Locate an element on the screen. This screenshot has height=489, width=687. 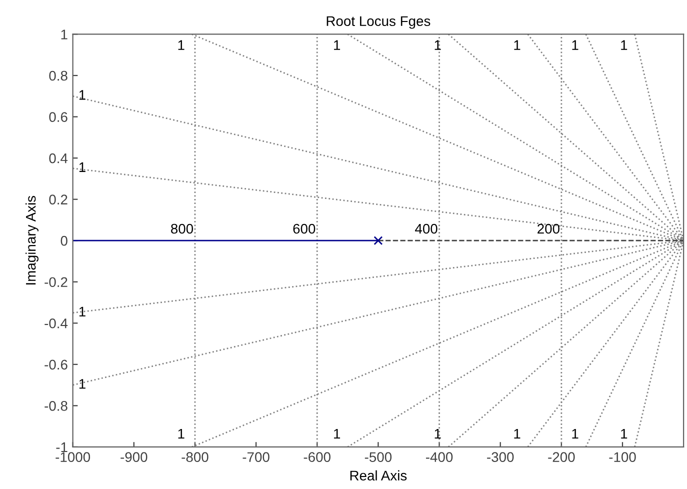
y-tick-label: 0.2 is located at coordinates (58, 199).